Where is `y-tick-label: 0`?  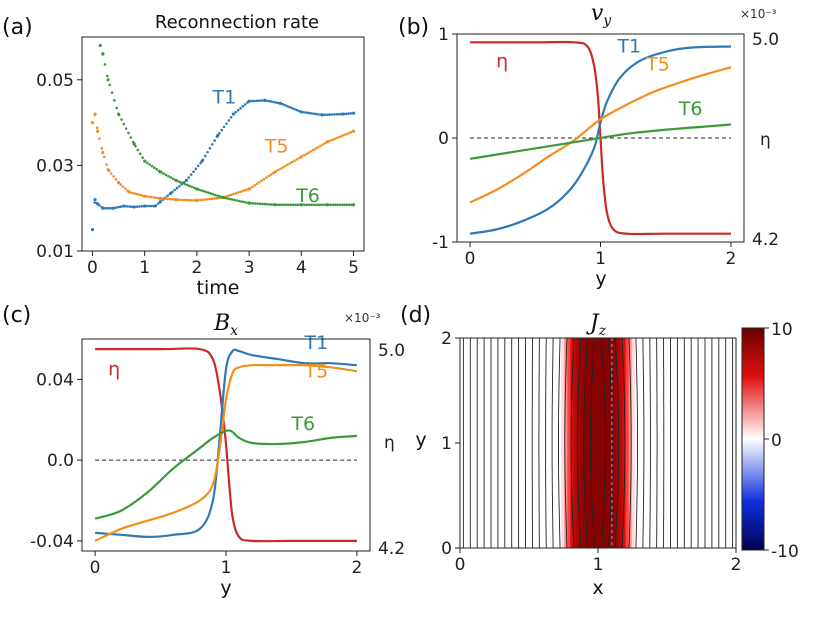
y-tick-label: 0 is located at coordinates (443, 139).